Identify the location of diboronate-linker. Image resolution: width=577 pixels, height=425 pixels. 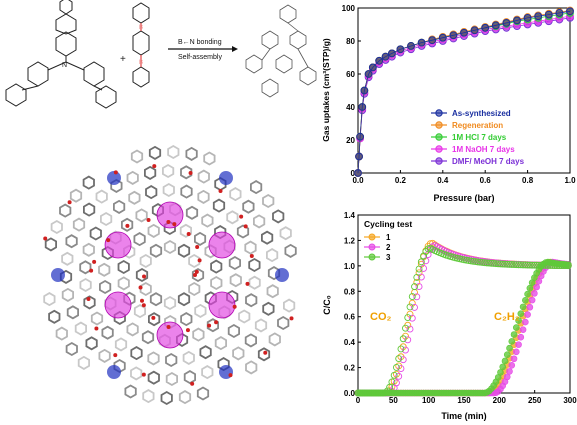
(141, 45).